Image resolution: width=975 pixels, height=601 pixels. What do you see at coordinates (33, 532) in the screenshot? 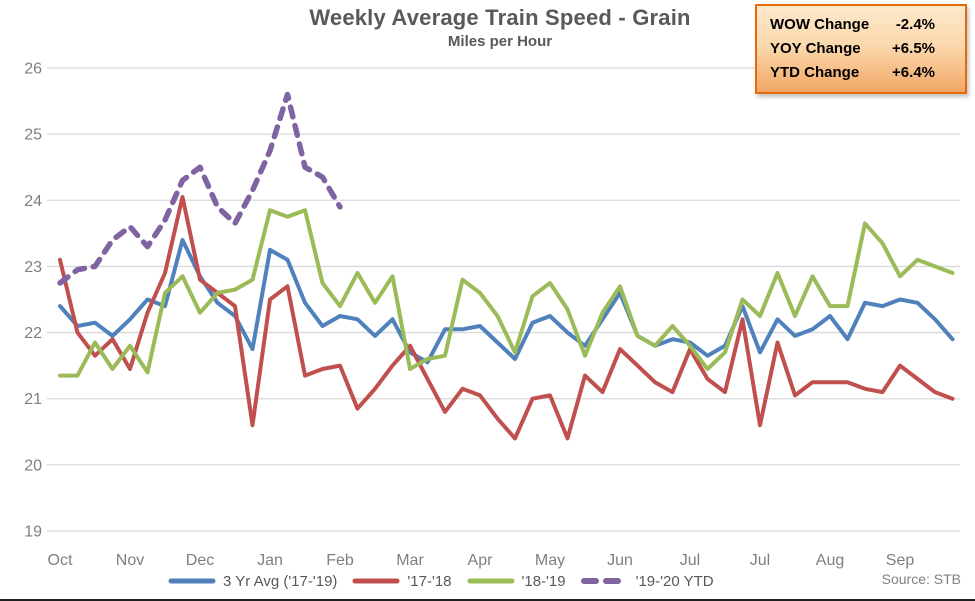
I see `y-axis-label: 19` at bounding box center [33, 532].